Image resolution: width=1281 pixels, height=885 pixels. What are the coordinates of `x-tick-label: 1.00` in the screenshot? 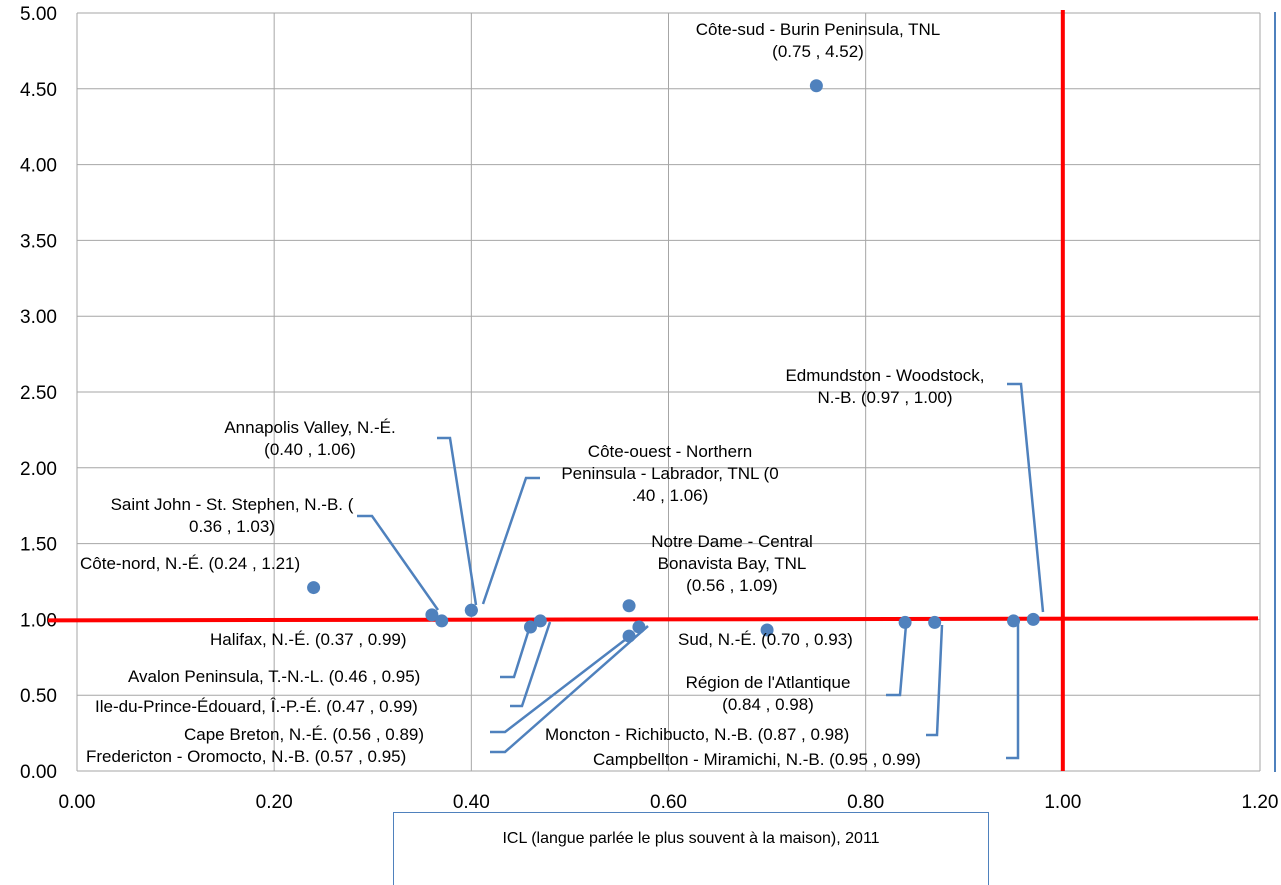 It's located at (1062, 802).